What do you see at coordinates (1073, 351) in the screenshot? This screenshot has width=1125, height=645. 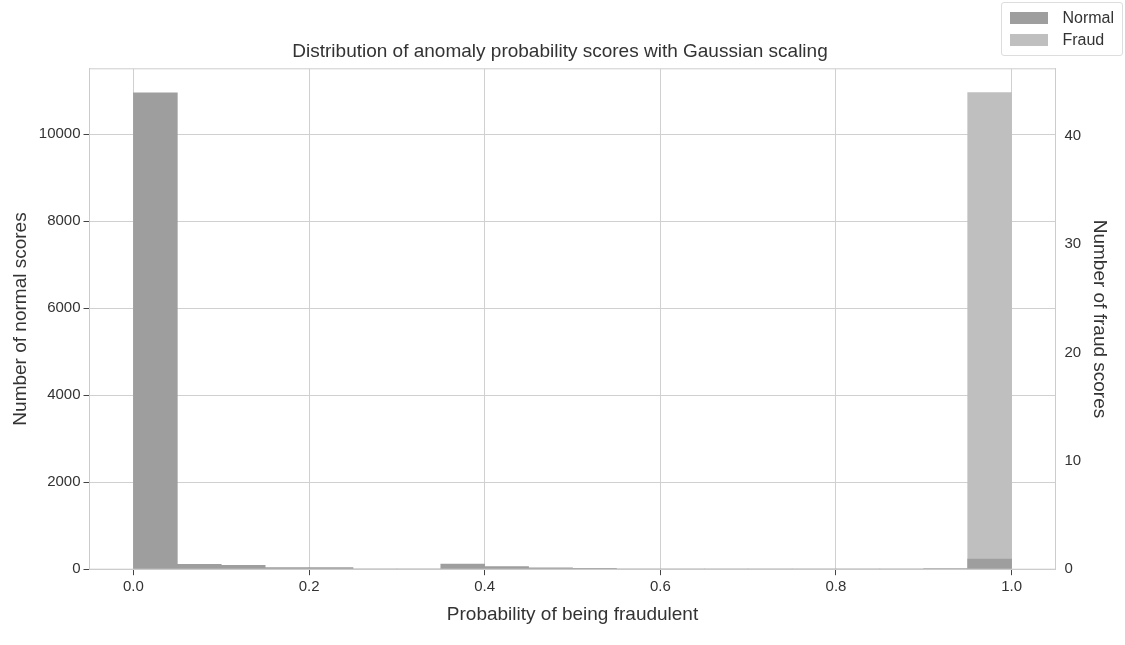 I see `y2-tick-label: 20` at bounding box center [1073, 351].